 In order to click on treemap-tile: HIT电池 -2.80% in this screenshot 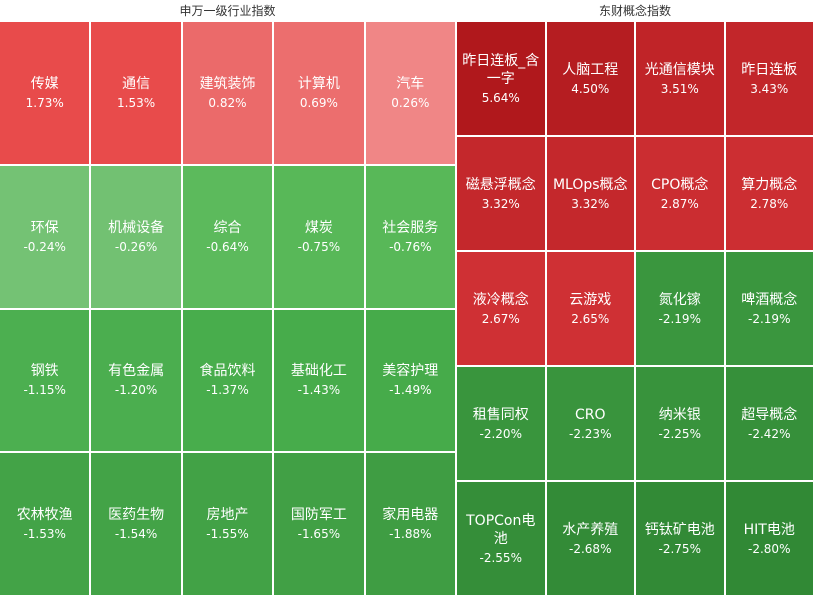, I will do `click(769, 538)`.